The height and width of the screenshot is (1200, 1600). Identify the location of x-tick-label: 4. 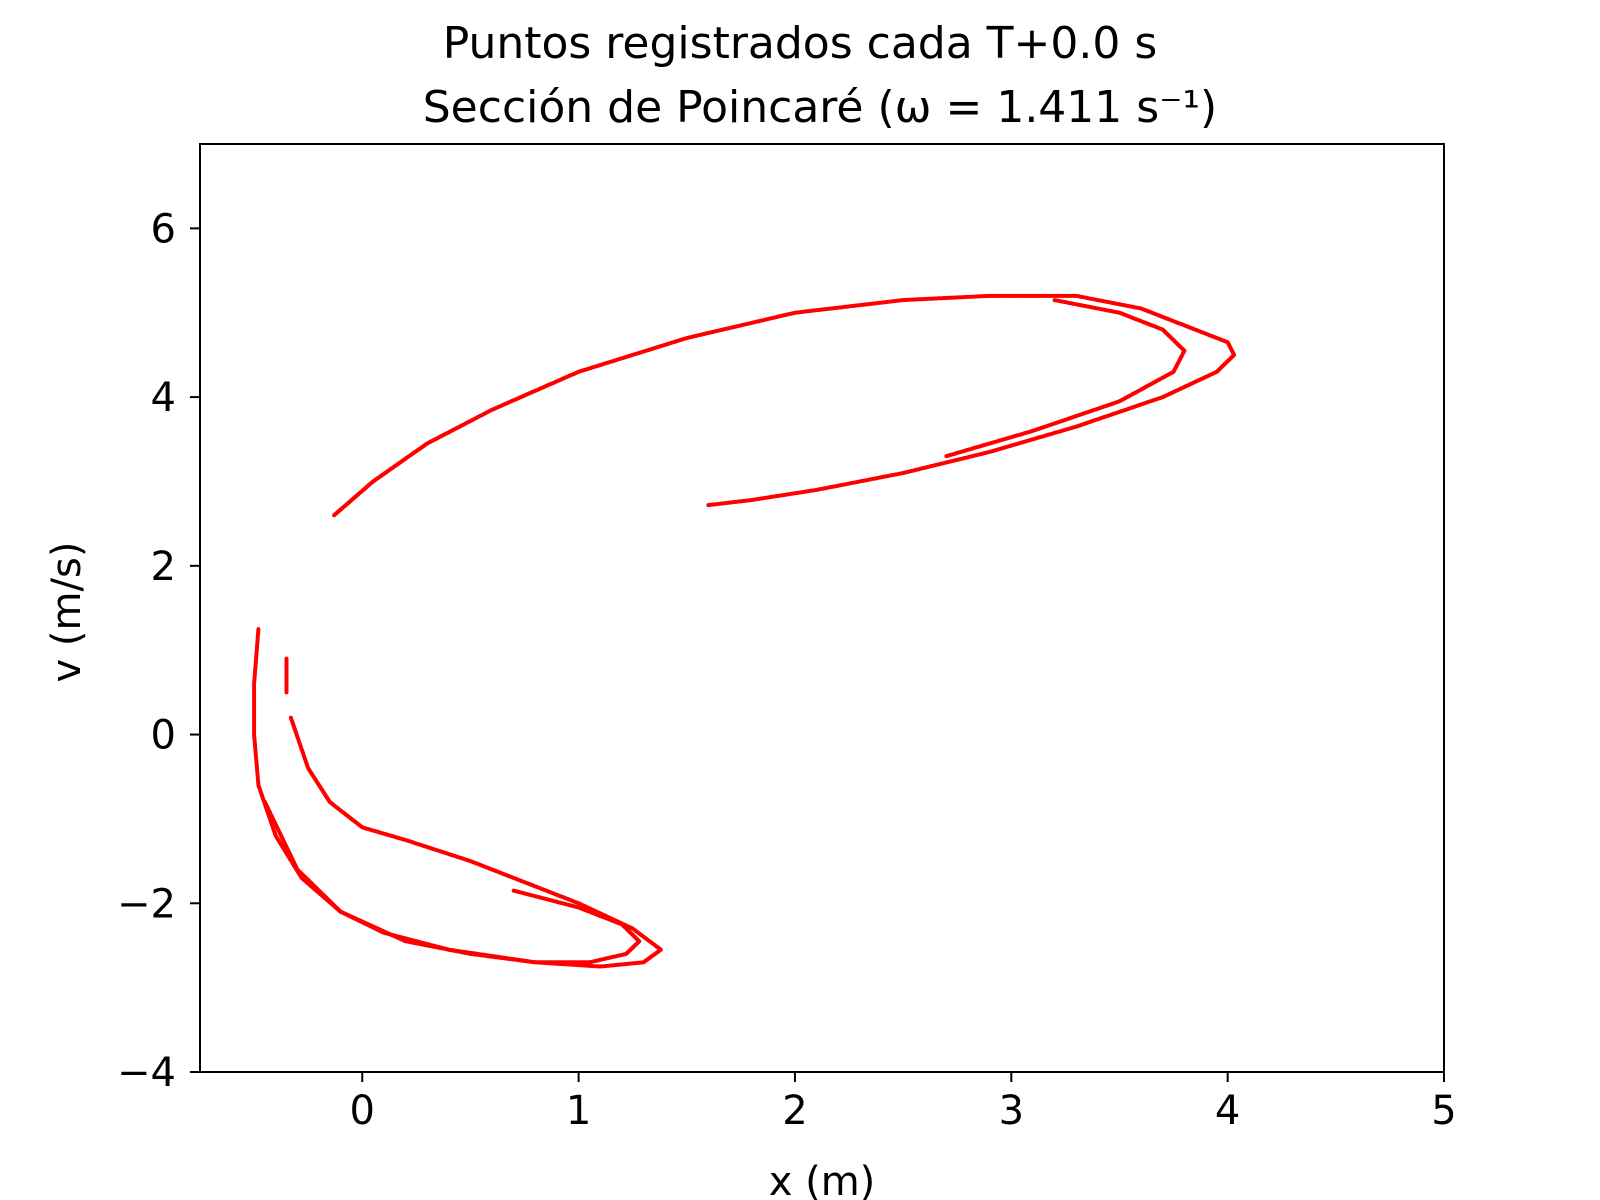
(1227, 1111).